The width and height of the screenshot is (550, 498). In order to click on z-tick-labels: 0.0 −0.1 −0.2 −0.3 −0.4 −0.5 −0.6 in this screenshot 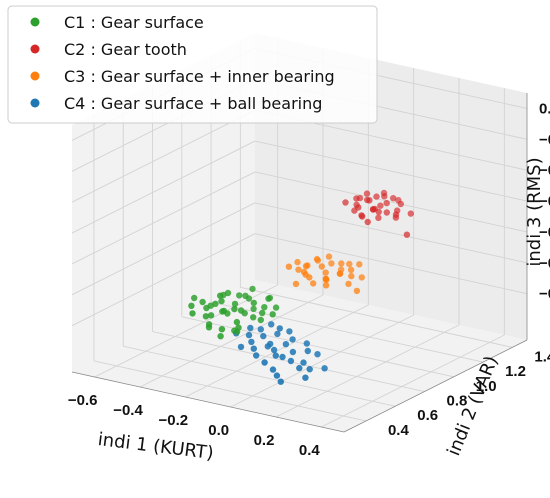, I will do `click(544, 201)`.